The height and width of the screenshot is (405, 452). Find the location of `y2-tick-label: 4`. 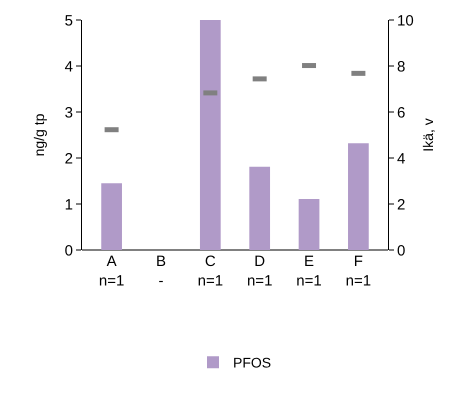

y2-tick-label: 4 is located at coordinates (401, 159).